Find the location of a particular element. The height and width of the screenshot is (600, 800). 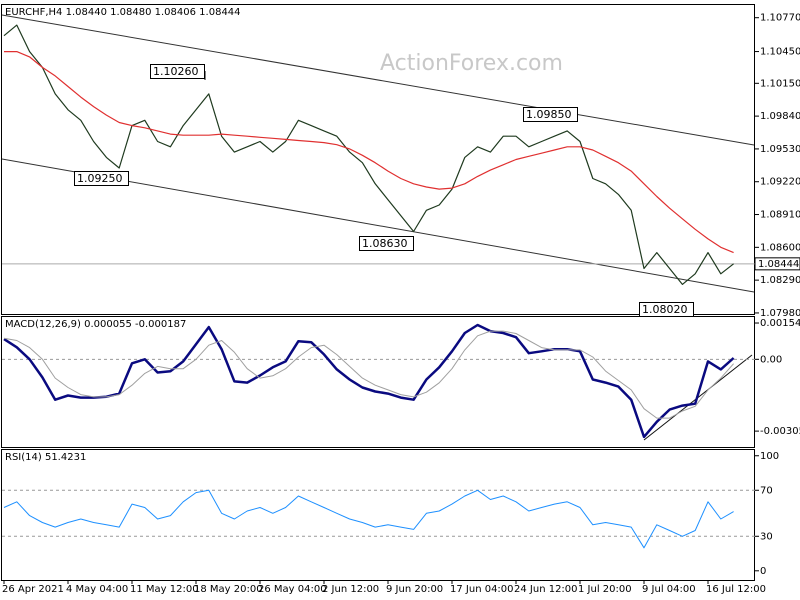

y-tick-label: 1.08910 is located at coordinates (780, 215).